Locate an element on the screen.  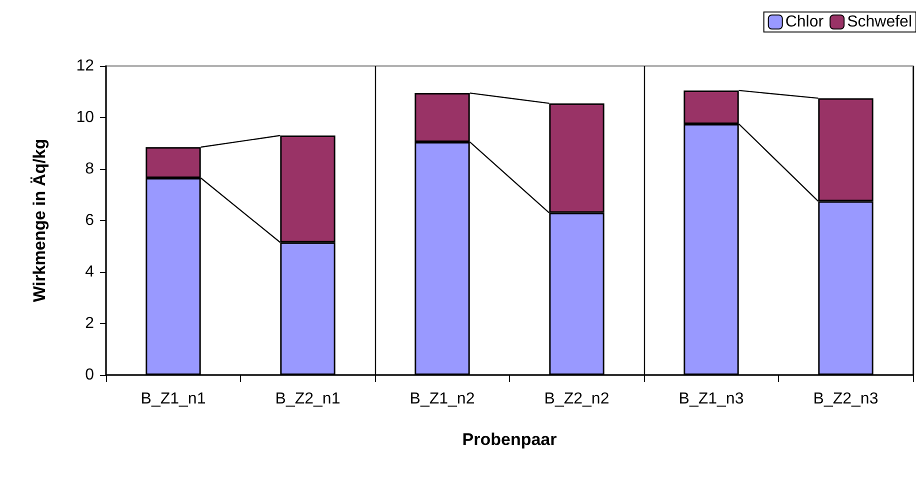
x-tick-label: B_Z2_n2 is located at coordinates (577, 399).